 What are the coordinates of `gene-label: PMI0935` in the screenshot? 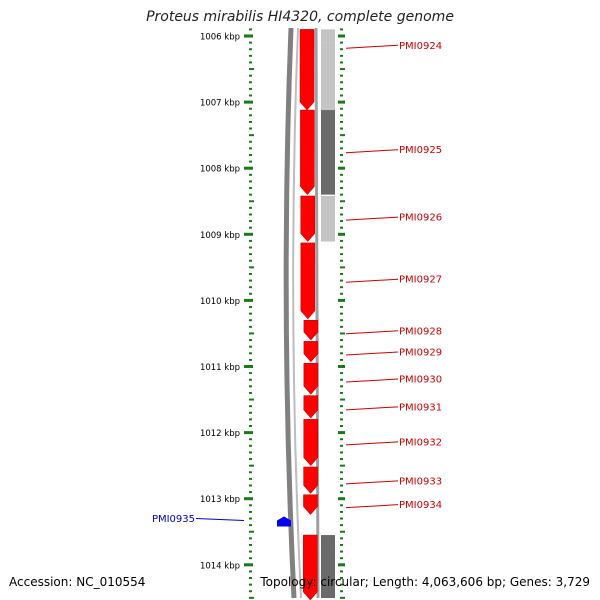 It's located at (173, 519).